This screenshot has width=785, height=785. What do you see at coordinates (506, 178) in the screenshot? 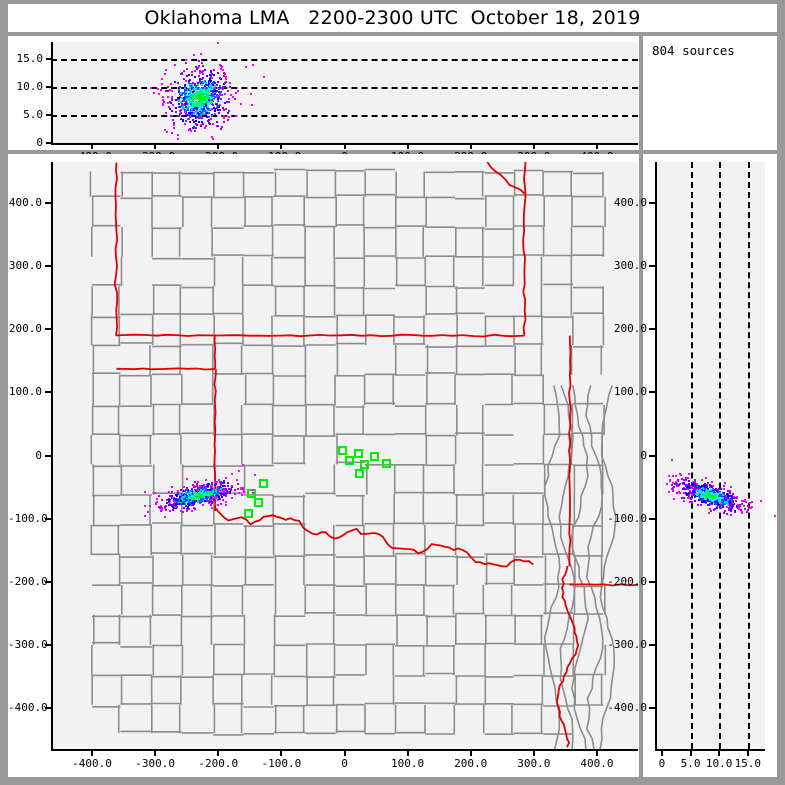
I see `state-border` at bounding box center [506, 178].